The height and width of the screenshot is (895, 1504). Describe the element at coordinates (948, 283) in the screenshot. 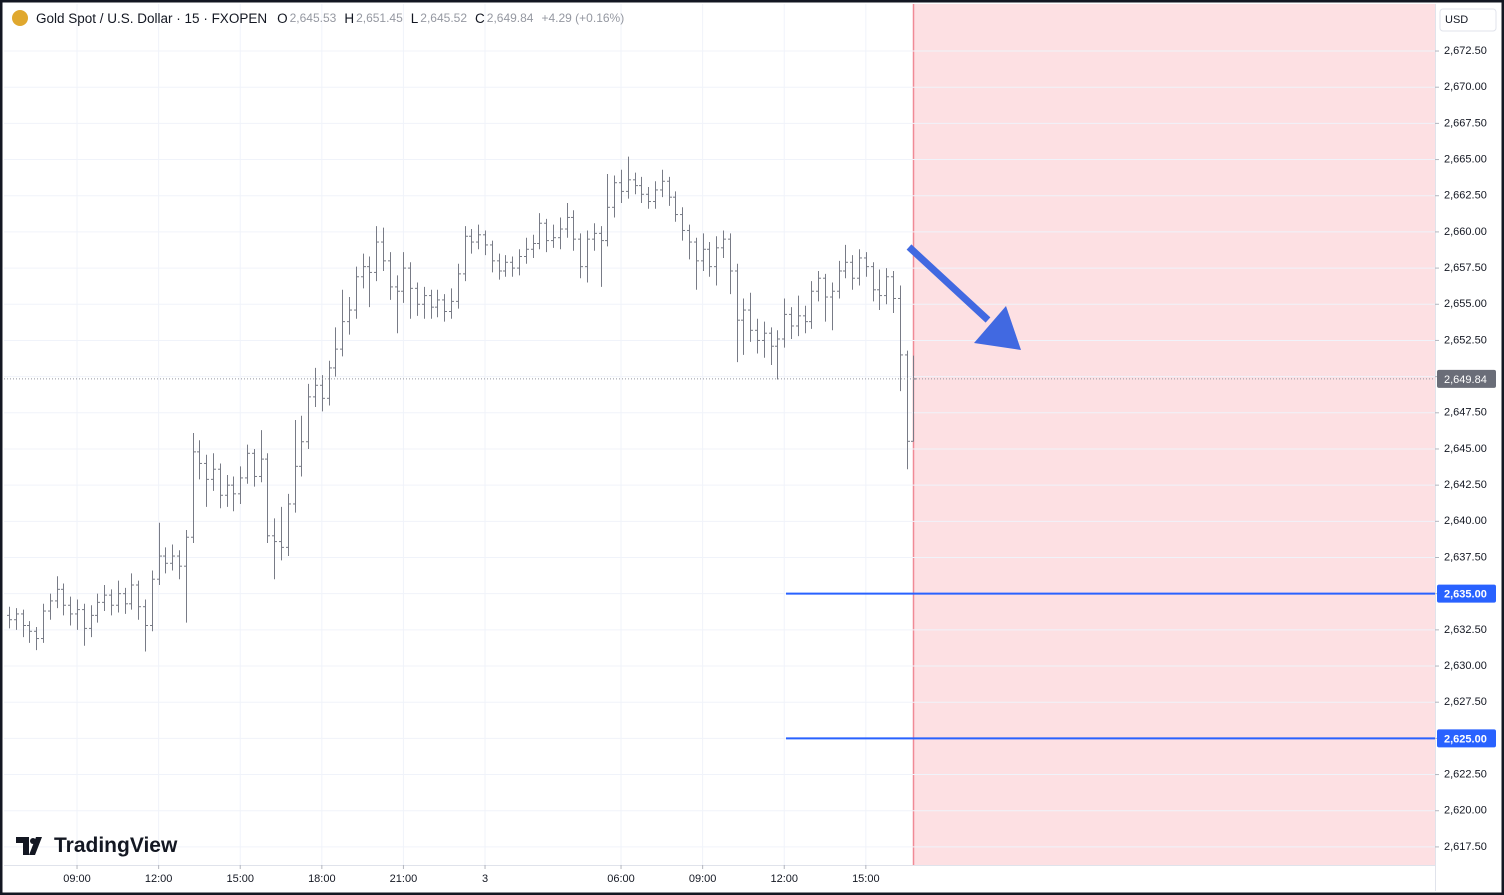

I see `arrow-shaft` at that location.